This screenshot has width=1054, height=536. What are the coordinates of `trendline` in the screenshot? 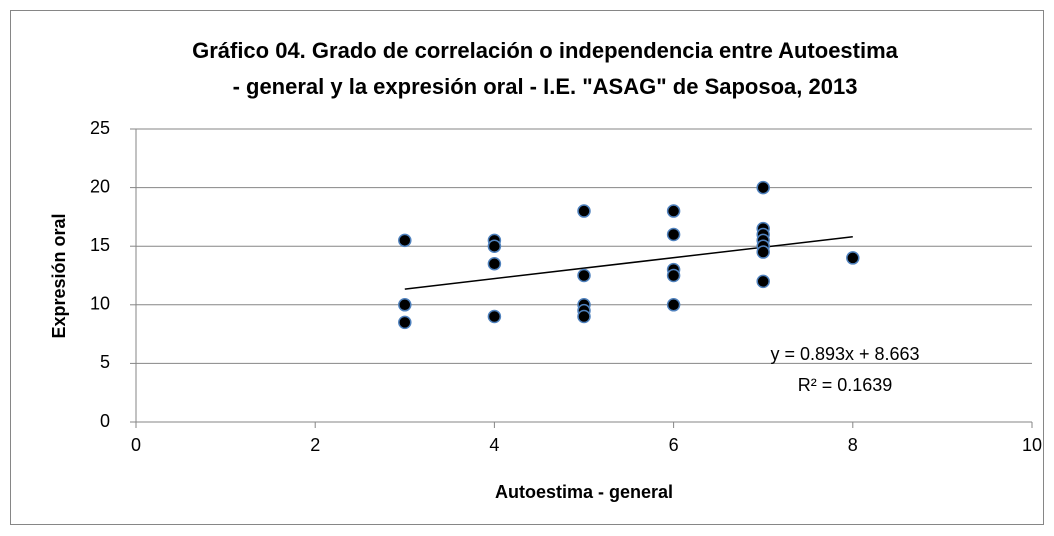 It's located at (628, 262).